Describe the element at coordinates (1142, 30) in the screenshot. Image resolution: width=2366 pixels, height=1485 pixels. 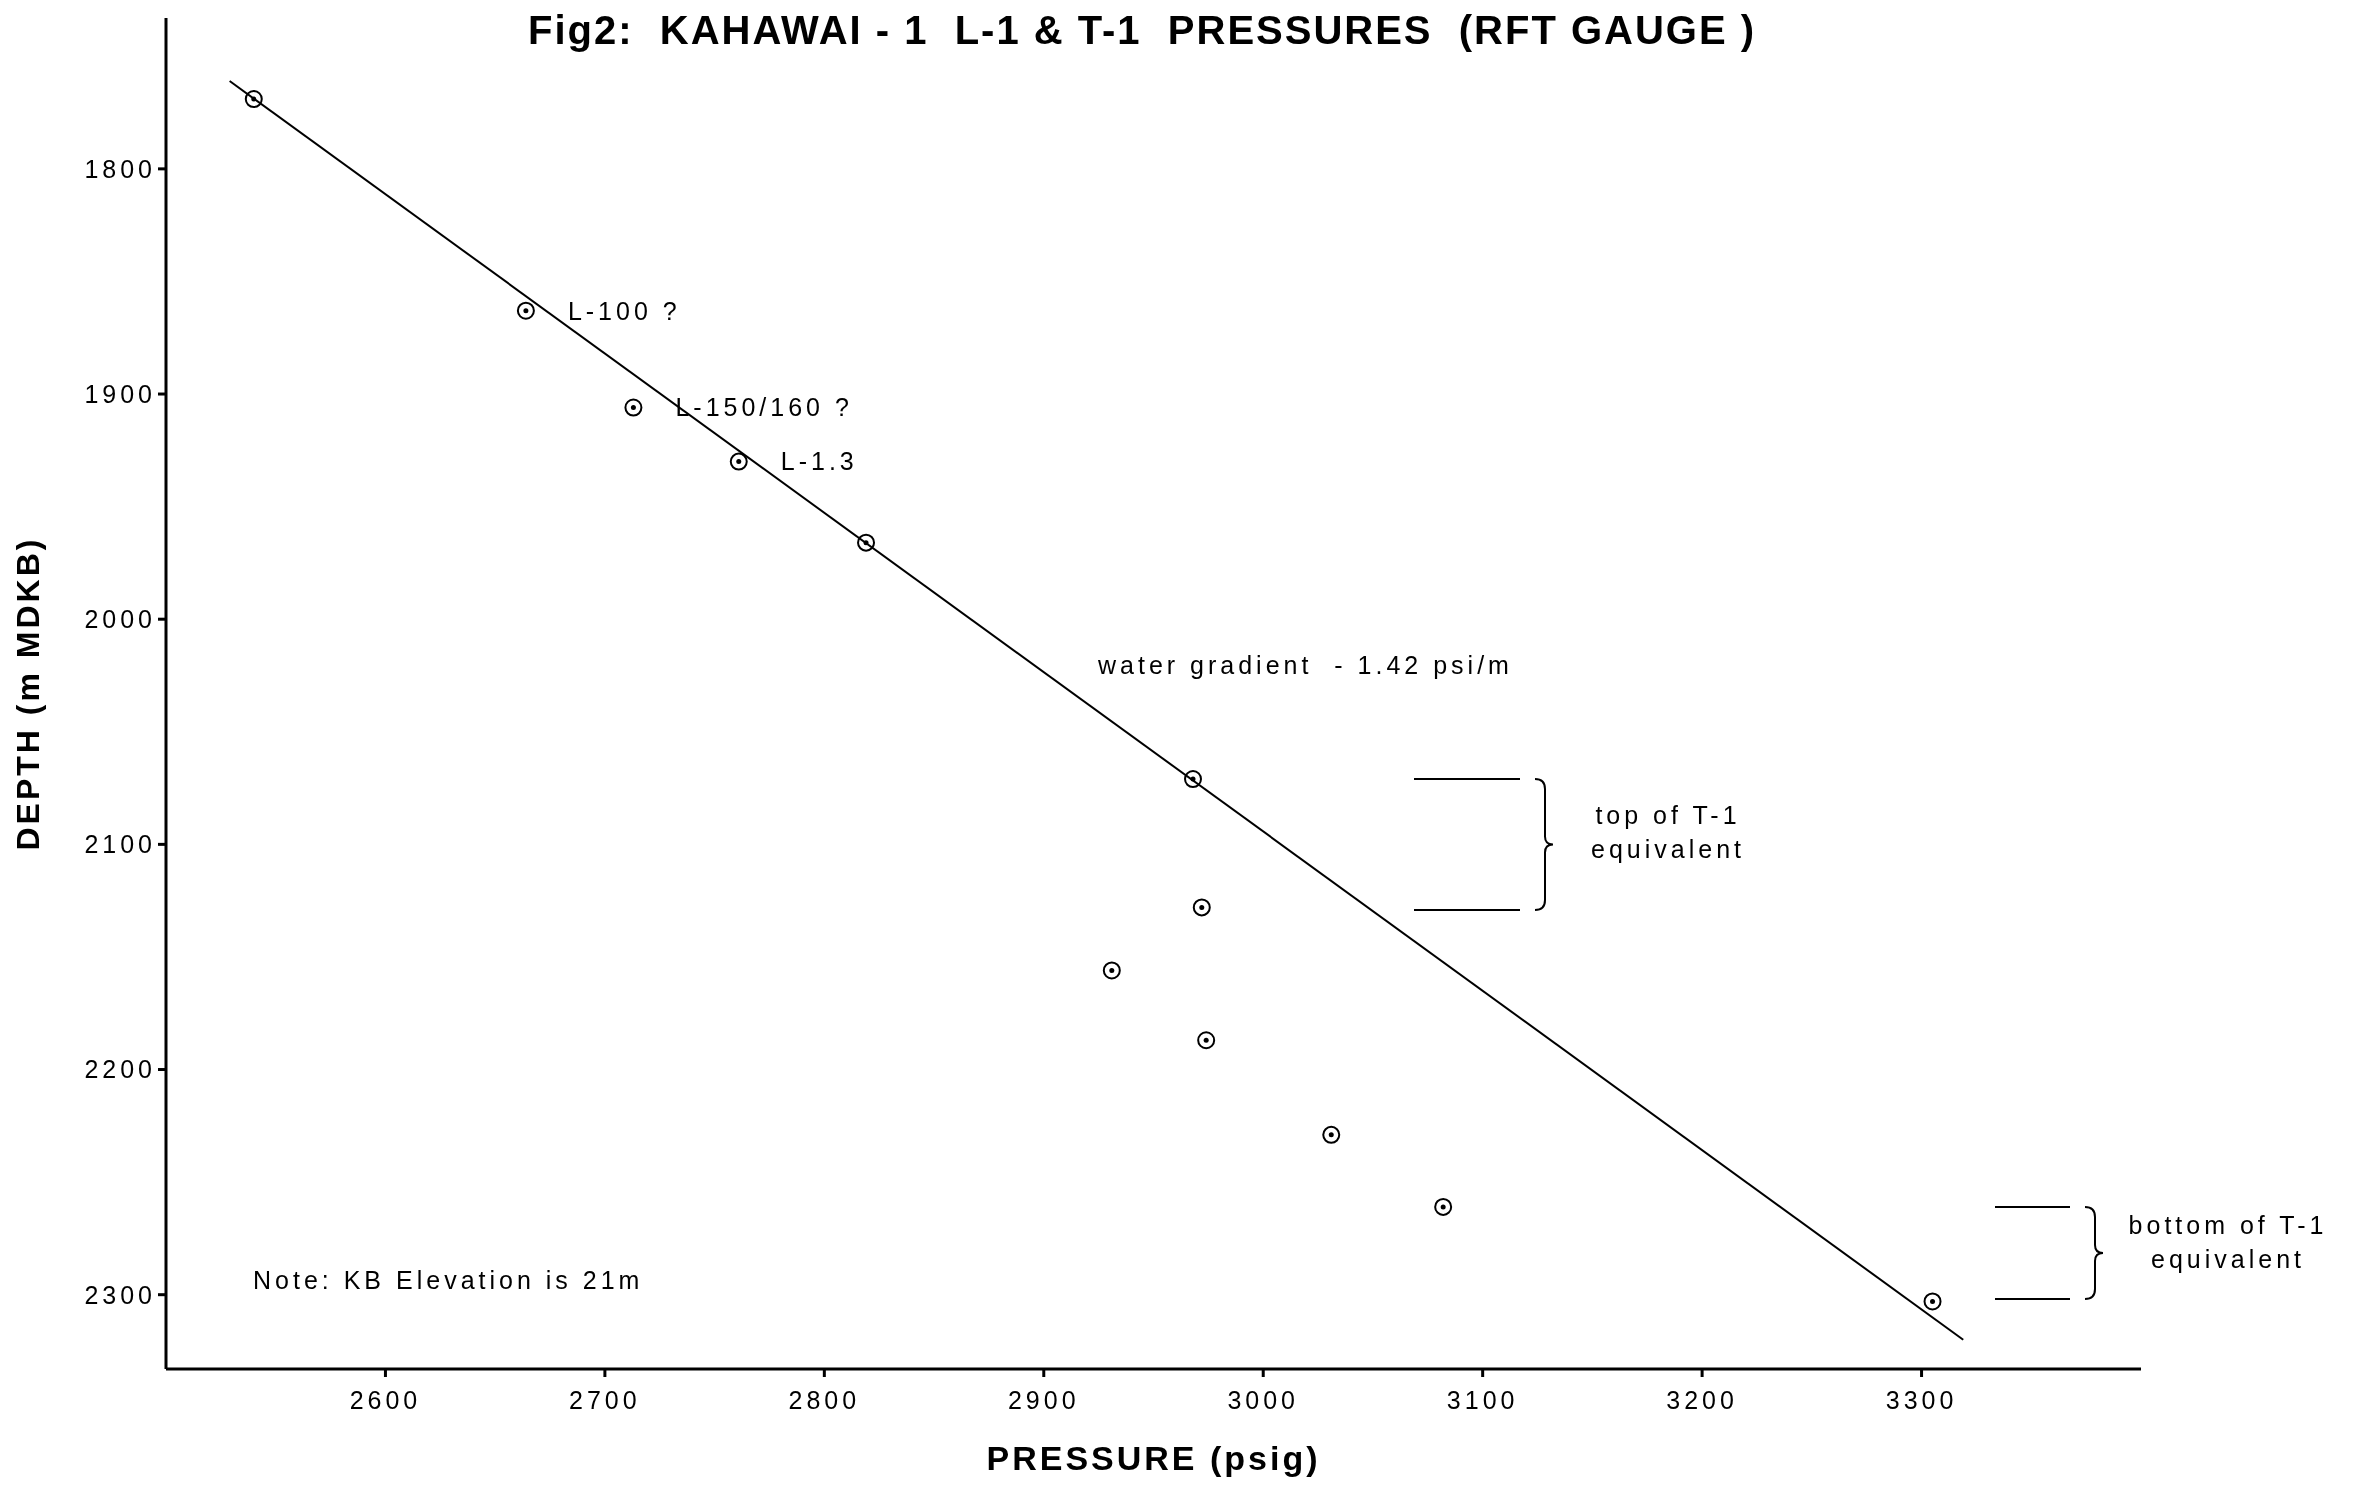
I see `chart-title: Fig2: KAHAWAI - 1 L-1 & T-1 PRESSURES (RFT GAUGE )` at that location.